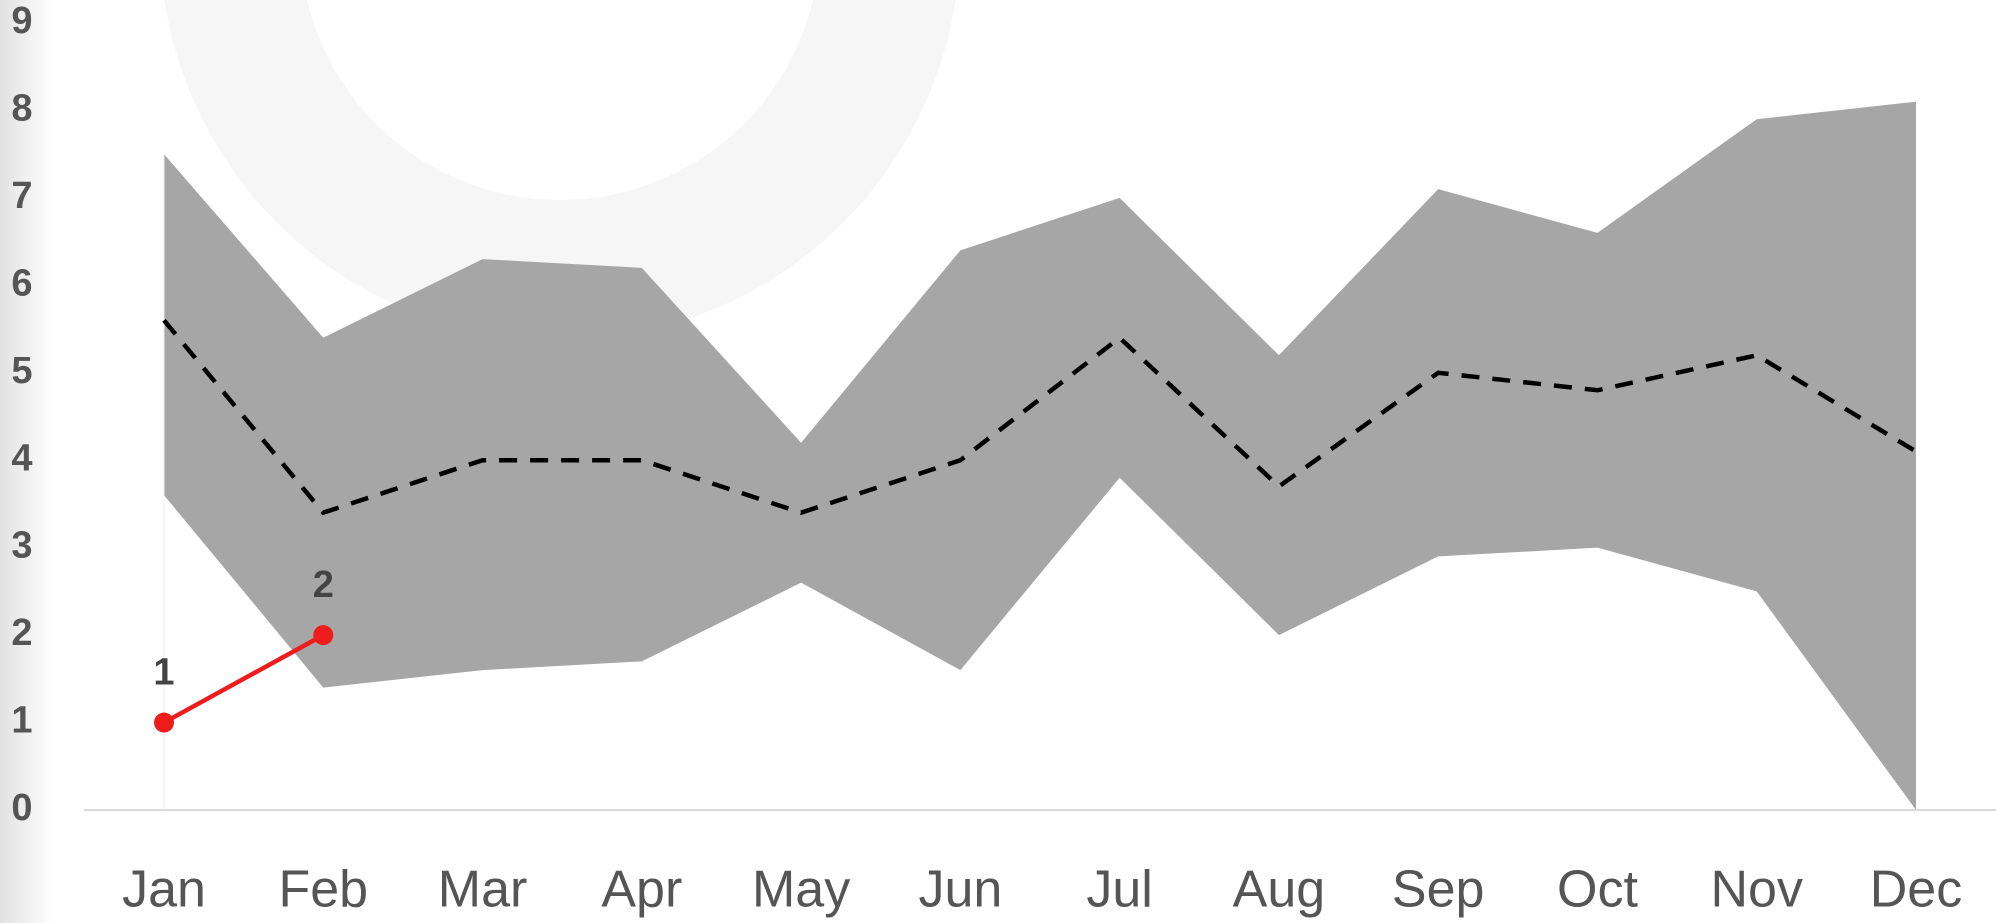 Image resolution: width=1996 pixels, height=923 pixels. What do you see at coordinates (21, 21) in the screenshot?
I see `y-tick-label: 9` at bounding box center [21, 21].